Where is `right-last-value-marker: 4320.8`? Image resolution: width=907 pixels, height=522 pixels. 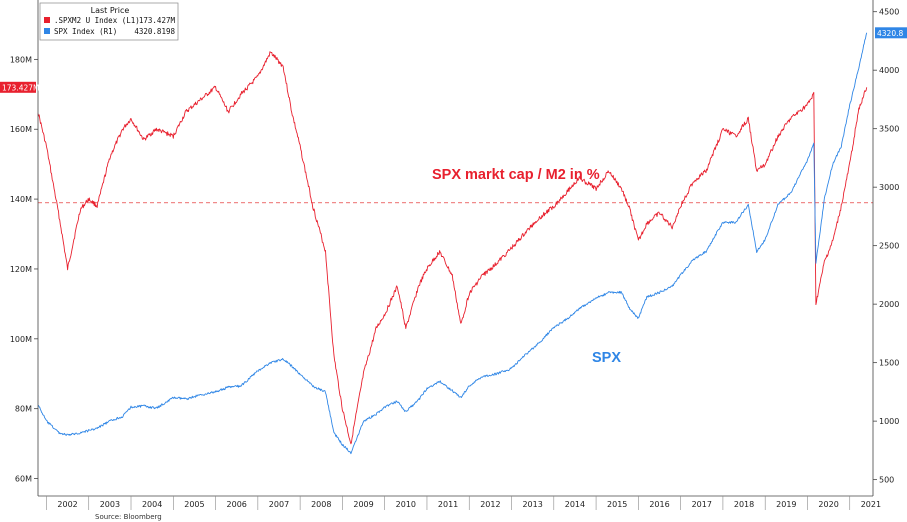 right-last-value-marker: 4320.8 is located at coordinates (891, 33).